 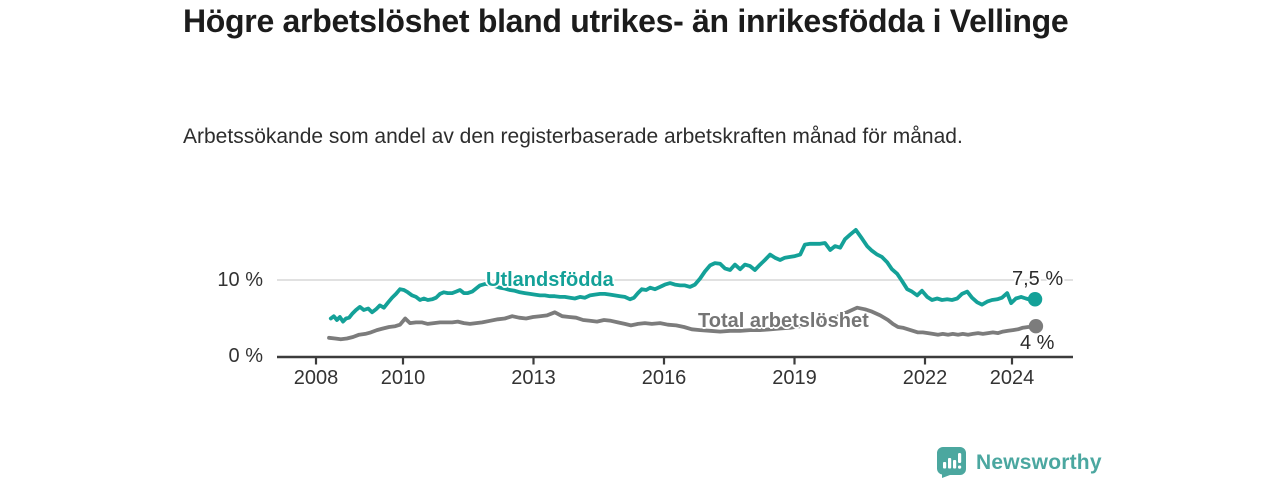 What do you see at coordinates (925, 378) in the screenshot?
I see `x-tick-label-2022: 2022` at bounding box center [925, 378].